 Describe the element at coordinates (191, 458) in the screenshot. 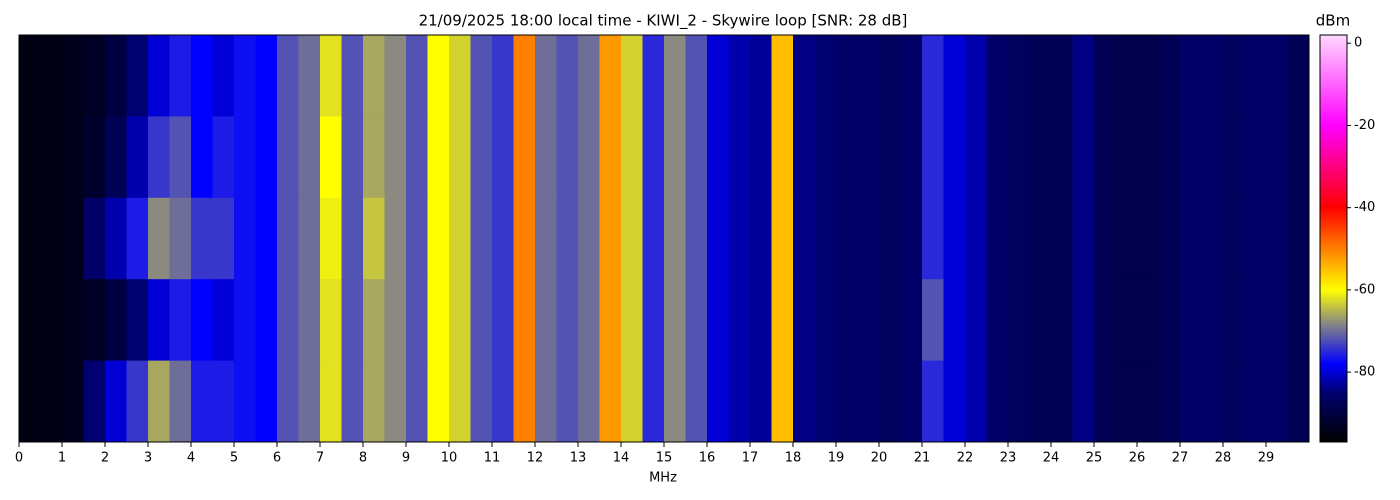

I see `x-tick-label: 4` at that location.